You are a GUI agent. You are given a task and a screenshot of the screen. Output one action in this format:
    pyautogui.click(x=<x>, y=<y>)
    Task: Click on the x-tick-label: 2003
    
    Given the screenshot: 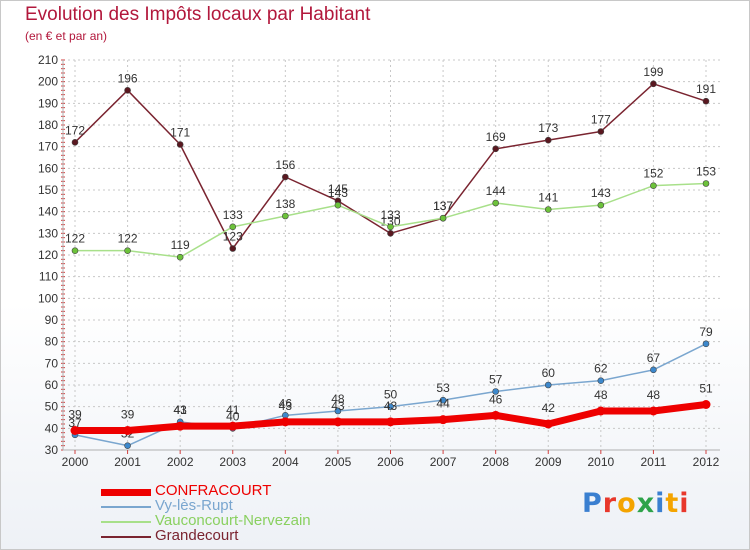 What is the action you would take?
    pyautogui.click(x=232, y=462)
    